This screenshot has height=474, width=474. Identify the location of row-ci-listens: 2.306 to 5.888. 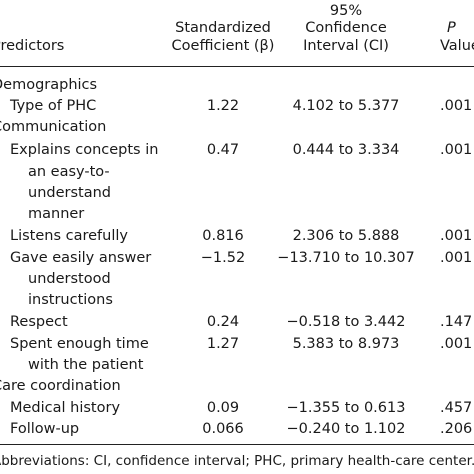
(346, 236).